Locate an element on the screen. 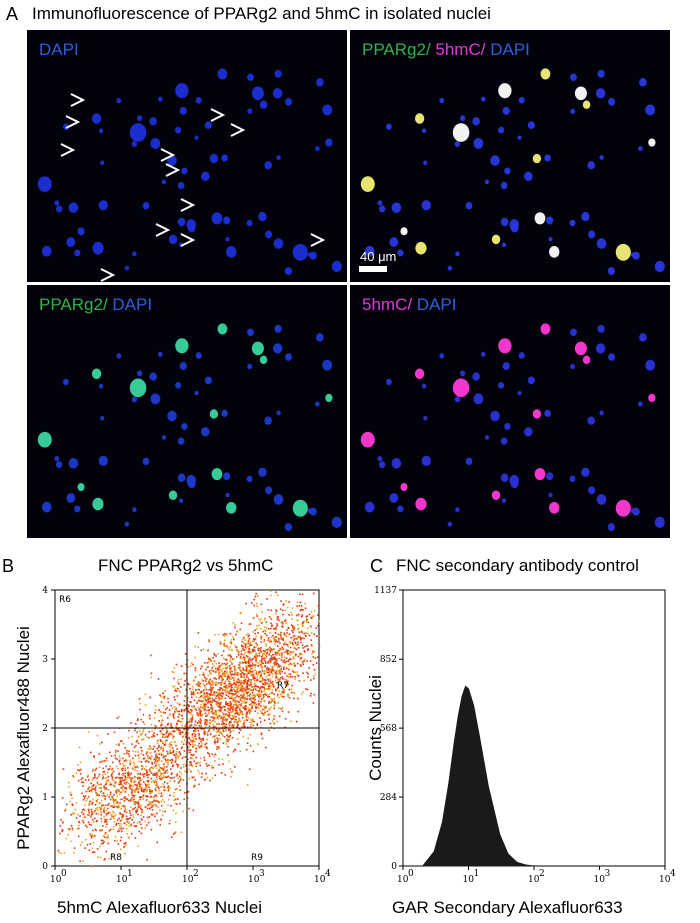 This screenshot has width=700, height=923. y-tick-label: 284 is located at coordinates (388, 798).